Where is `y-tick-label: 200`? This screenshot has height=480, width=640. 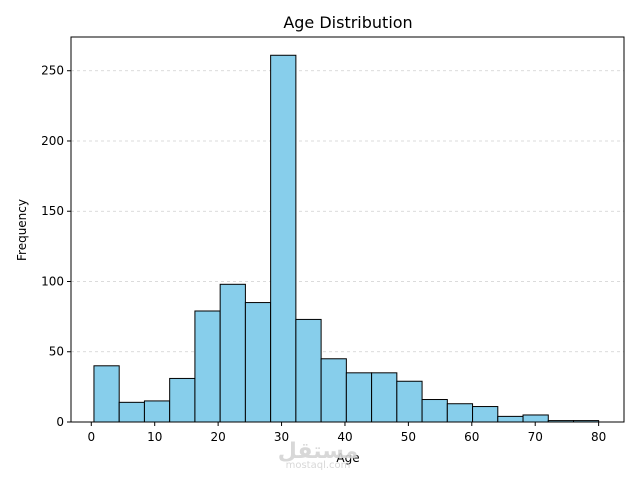 y-tick-label: 200 is located at coordinates (52, 141).